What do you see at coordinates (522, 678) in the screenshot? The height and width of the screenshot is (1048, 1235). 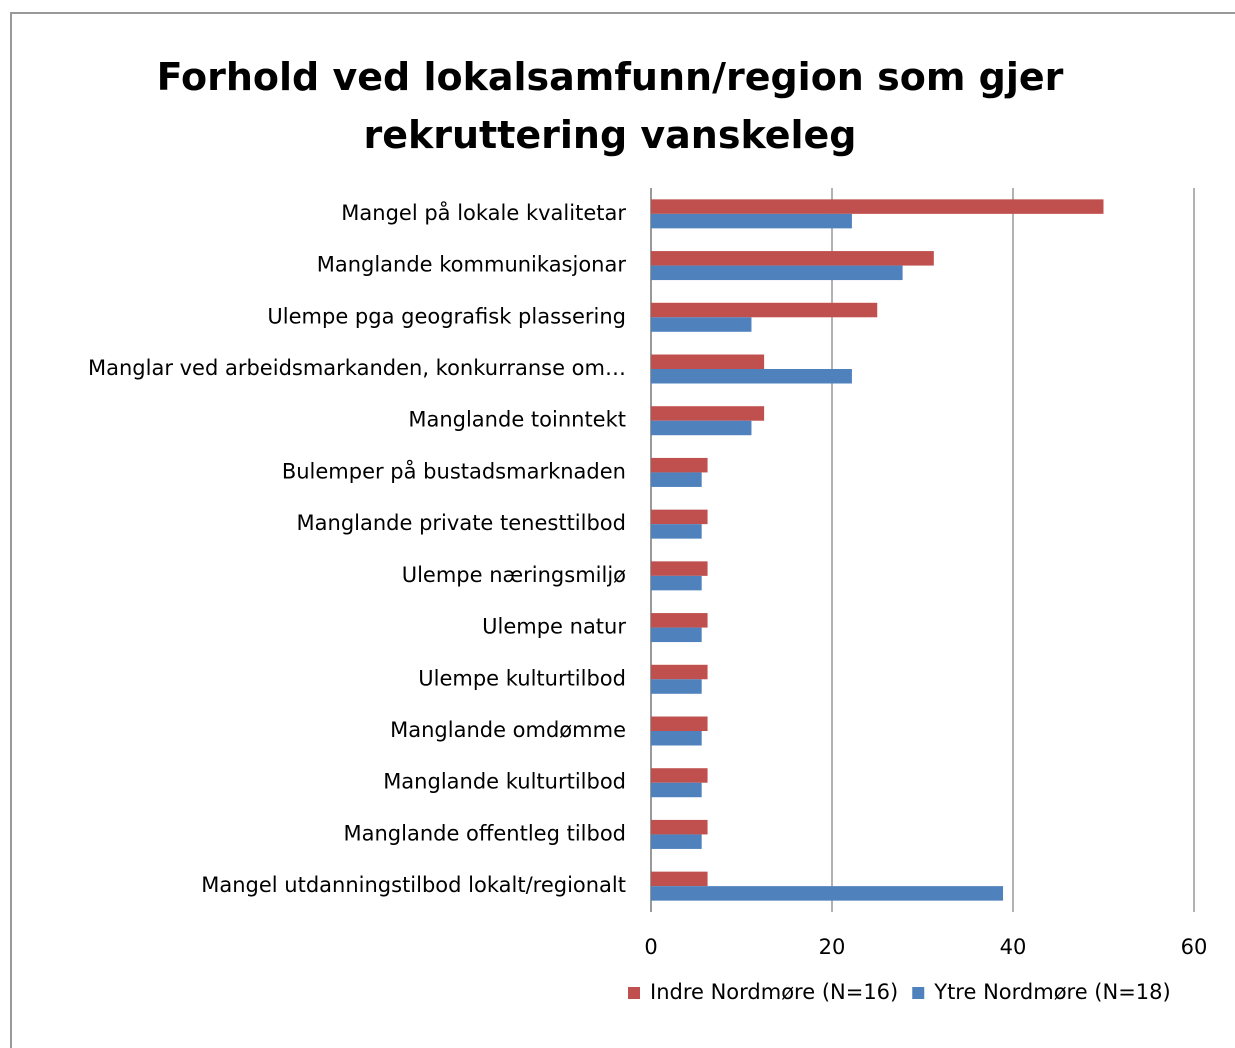 I see `y-tick-label: Ulempe kulturtilbod` at bounding box center [522, 678].